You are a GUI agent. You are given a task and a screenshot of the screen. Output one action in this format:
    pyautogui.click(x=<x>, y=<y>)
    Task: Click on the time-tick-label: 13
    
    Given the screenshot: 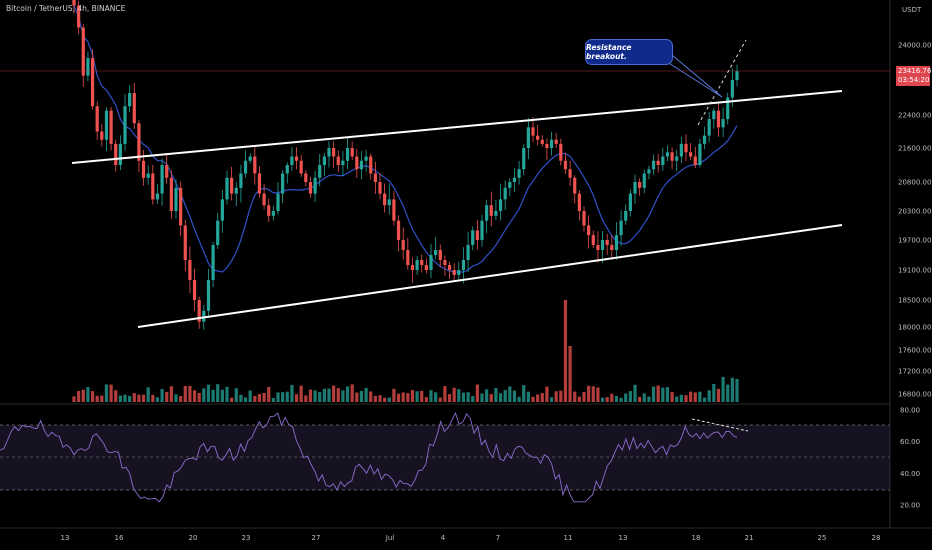 What is the action you would take?
    pyautogui.click(x=65, y=538)
    